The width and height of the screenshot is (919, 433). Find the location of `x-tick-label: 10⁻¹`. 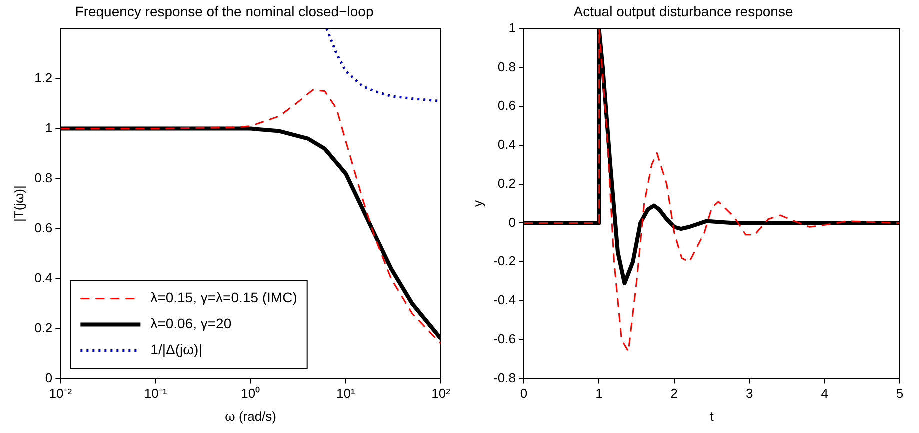

x-tick-label: 10⁻¹ is located at coordinates (156, 394).